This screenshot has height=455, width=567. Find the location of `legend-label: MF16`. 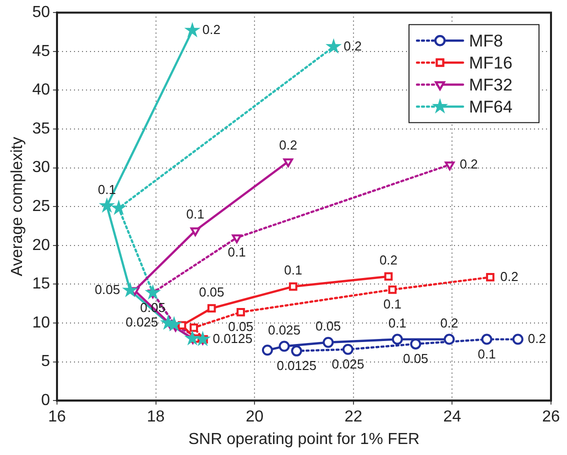

legend-label: MF16 is located at coordinates (490, 62).